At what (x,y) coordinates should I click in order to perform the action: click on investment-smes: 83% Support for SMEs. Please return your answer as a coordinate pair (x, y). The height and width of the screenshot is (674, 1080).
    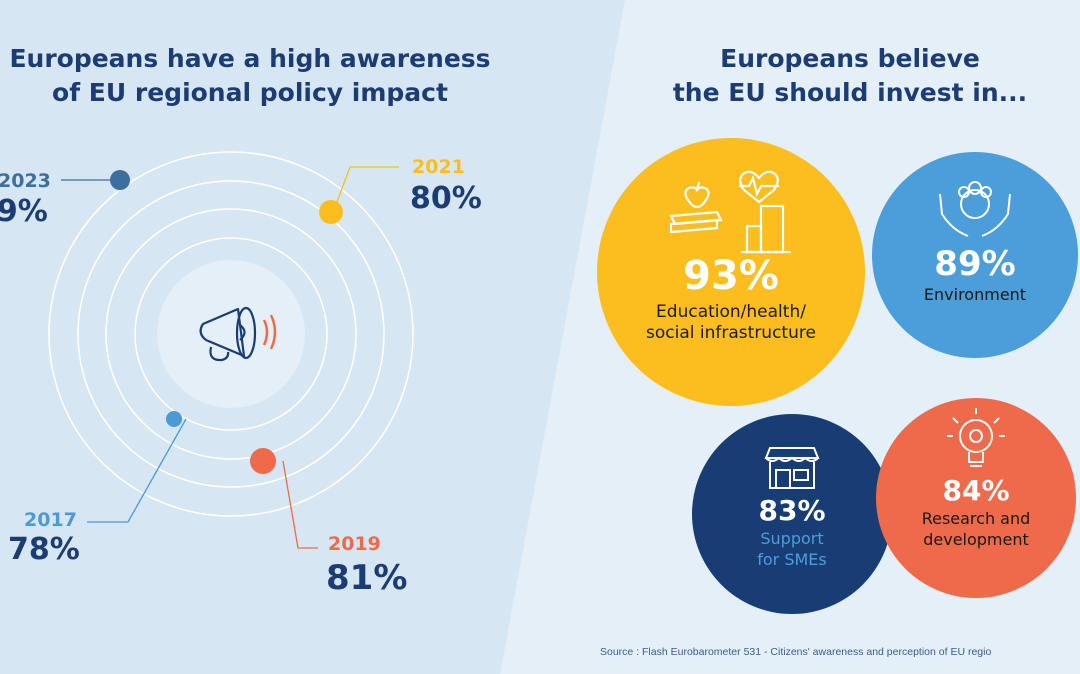
    Looking at the image, I should click on (792, 514).